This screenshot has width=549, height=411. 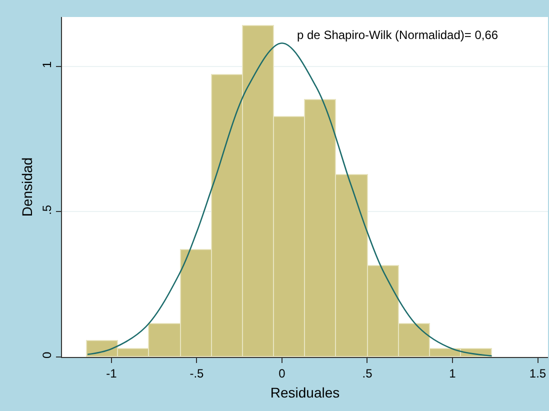 What do you see at coordinates (282, 373) in the screenshot?
I see `x-tick-label: 0` at bounding box center [282, 373].